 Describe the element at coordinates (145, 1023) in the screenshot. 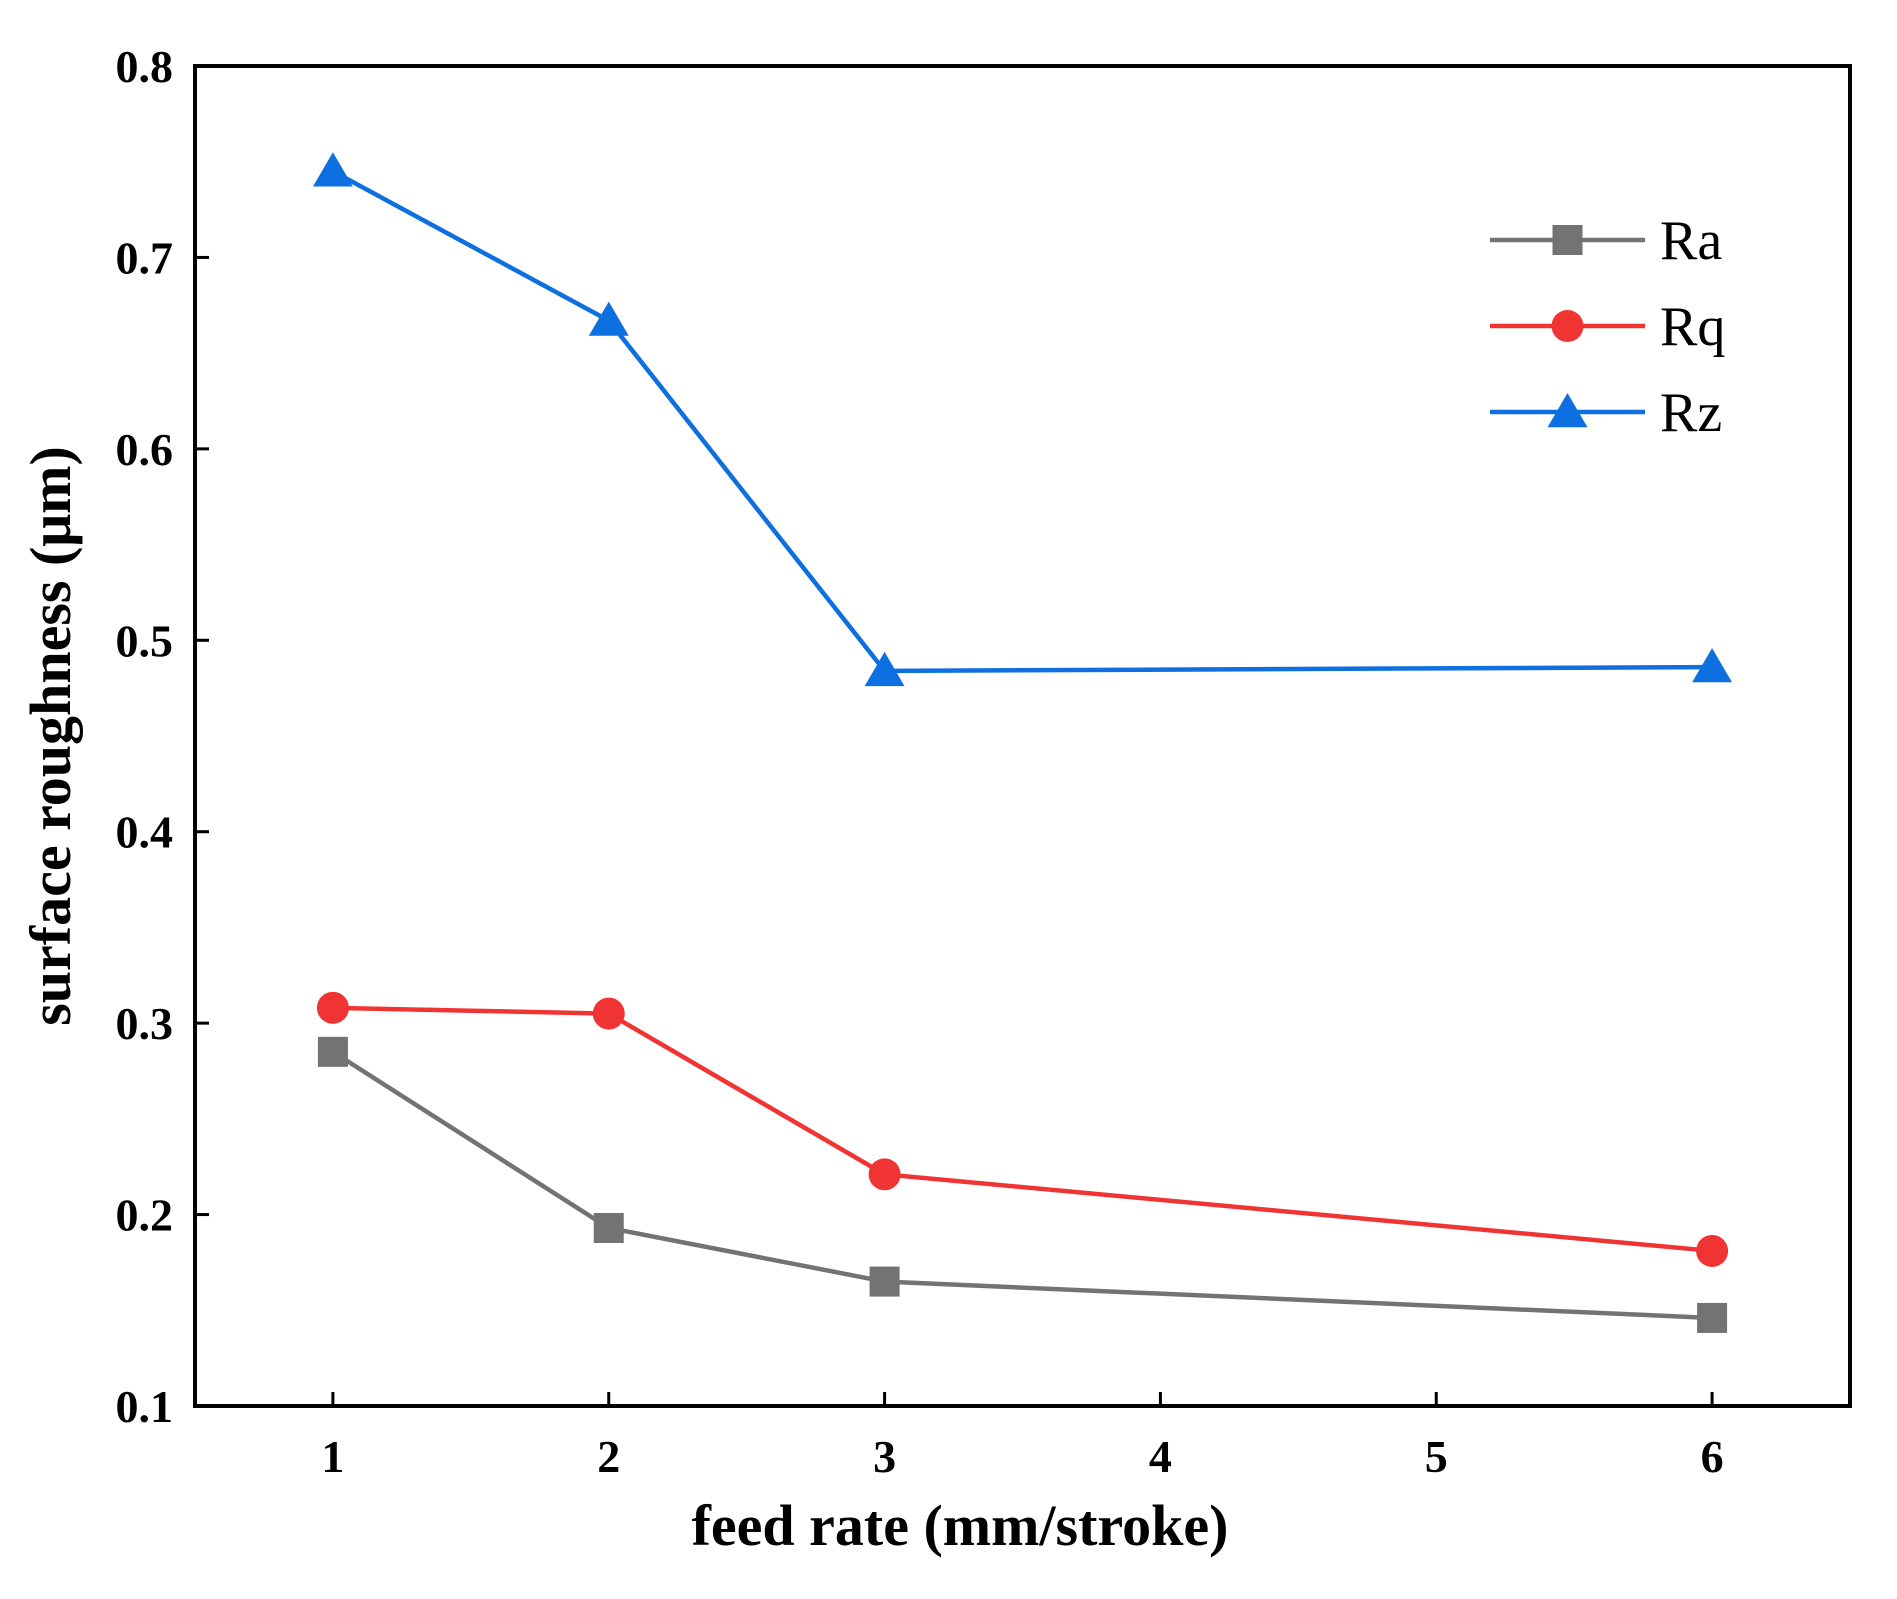

I see `y-tick-label: 0.3` at that location.